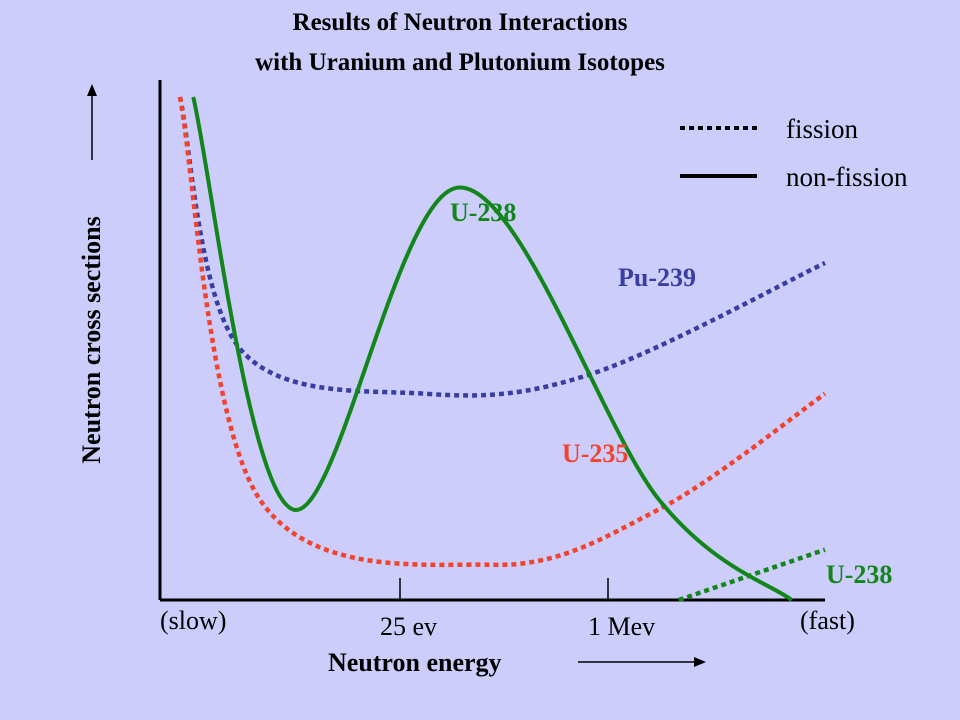  What do you see at coordinates (859, 574) in the screenshot?
I see `series-label-u238-fission: U-238` at bounding box center [859, 574].